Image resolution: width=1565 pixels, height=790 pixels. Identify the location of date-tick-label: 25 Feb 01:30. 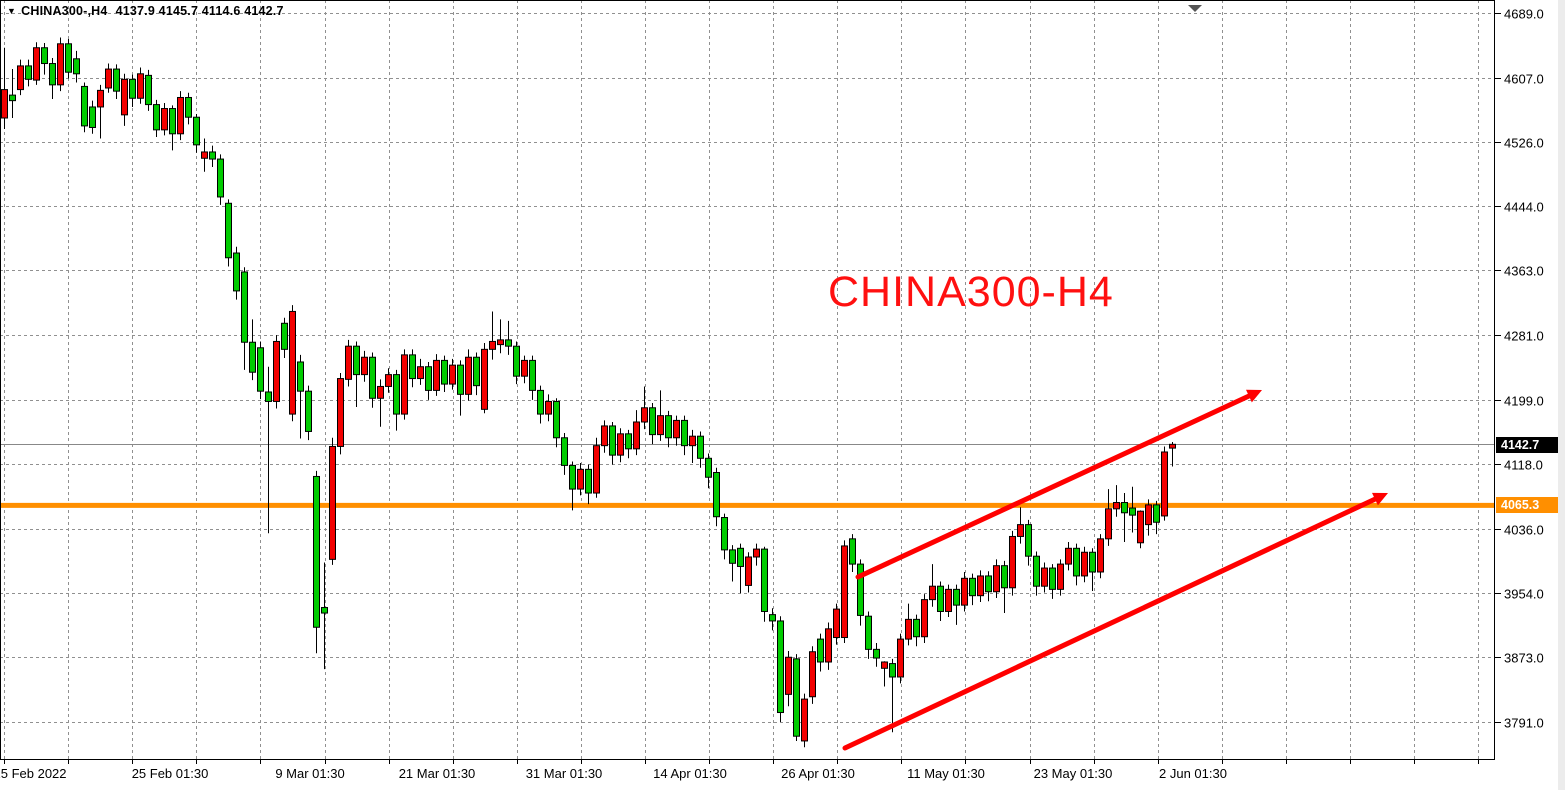
(170, 773).